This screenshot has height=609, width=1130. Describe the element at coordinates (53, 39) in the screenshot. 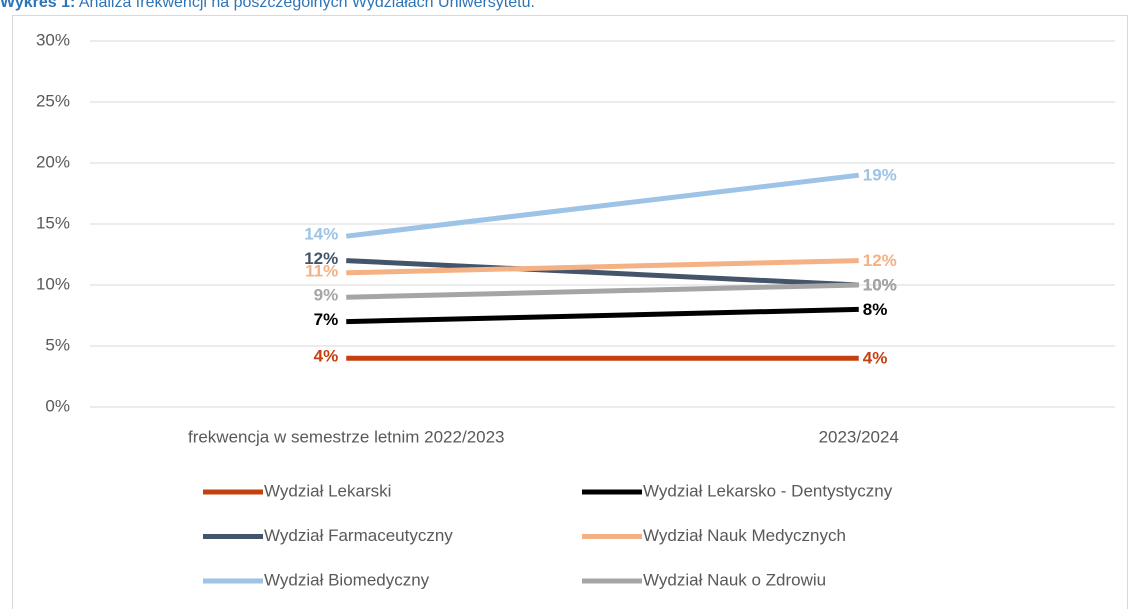

I see `y-tick-label: 30%` at that location.